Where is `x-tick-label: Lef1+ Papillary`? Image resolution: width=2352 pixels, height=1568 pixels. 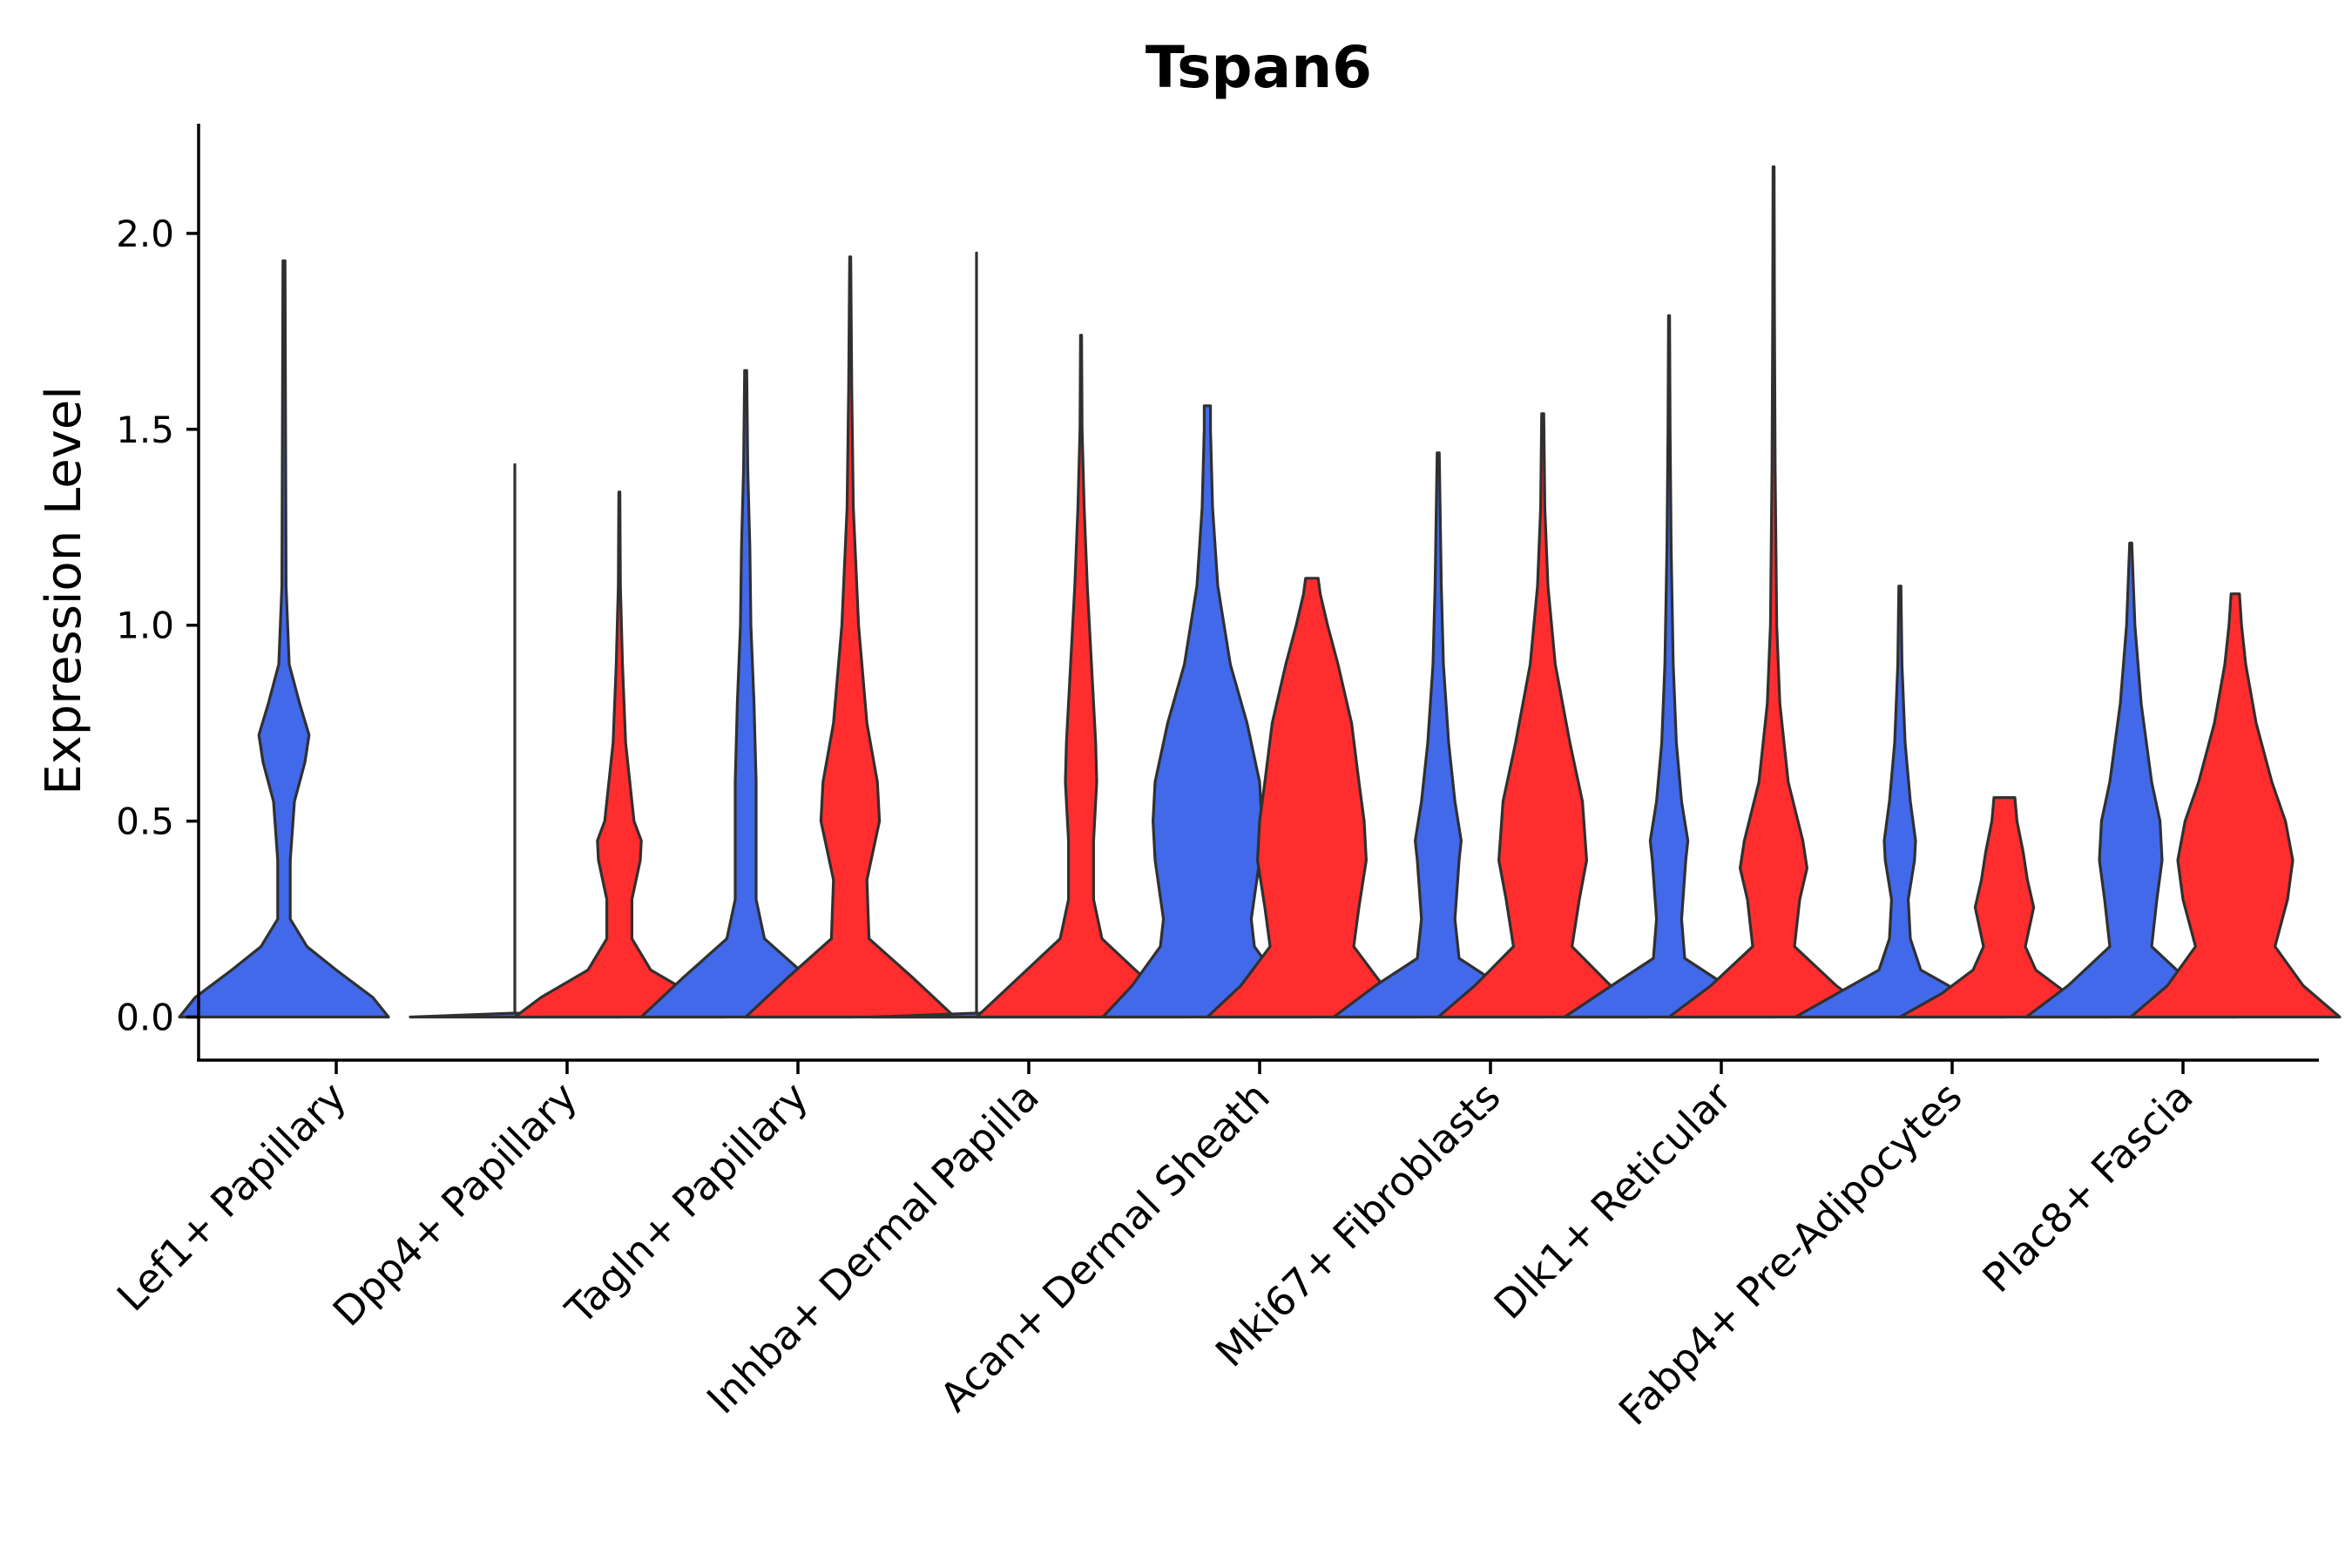
x-tick-label: Lef1+ Papillary is located at coordinates (231, 1197).